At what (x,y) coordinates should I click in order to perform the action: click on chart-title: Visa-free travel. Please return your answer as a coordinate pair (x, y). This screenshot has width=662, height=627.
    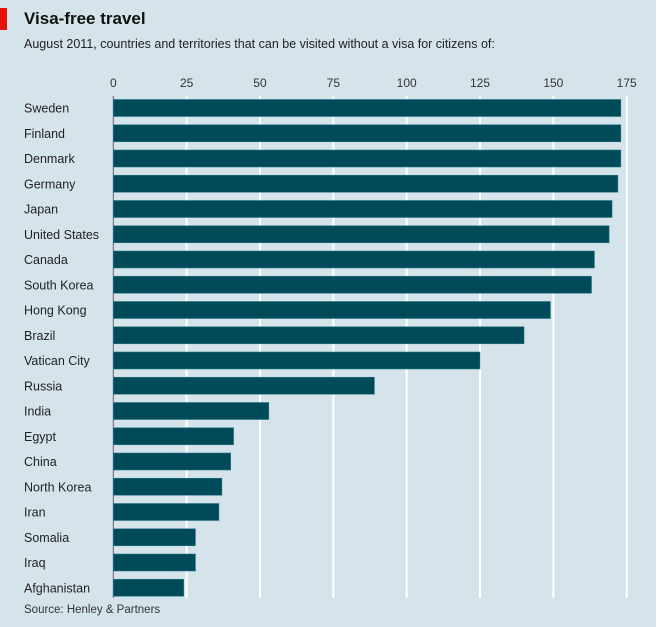
    Looking at the image, I should click on (85, 18).